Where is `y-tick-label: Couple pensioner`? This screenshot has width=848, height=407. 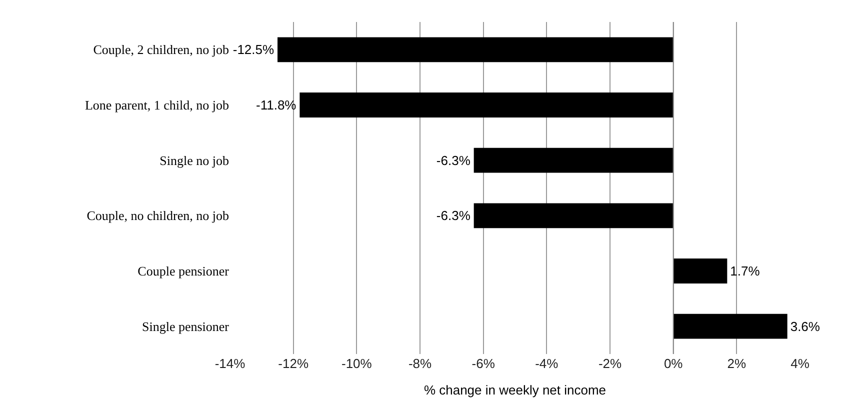
y-tick-label: Couple pensioner is located at coordinates (184, 271).